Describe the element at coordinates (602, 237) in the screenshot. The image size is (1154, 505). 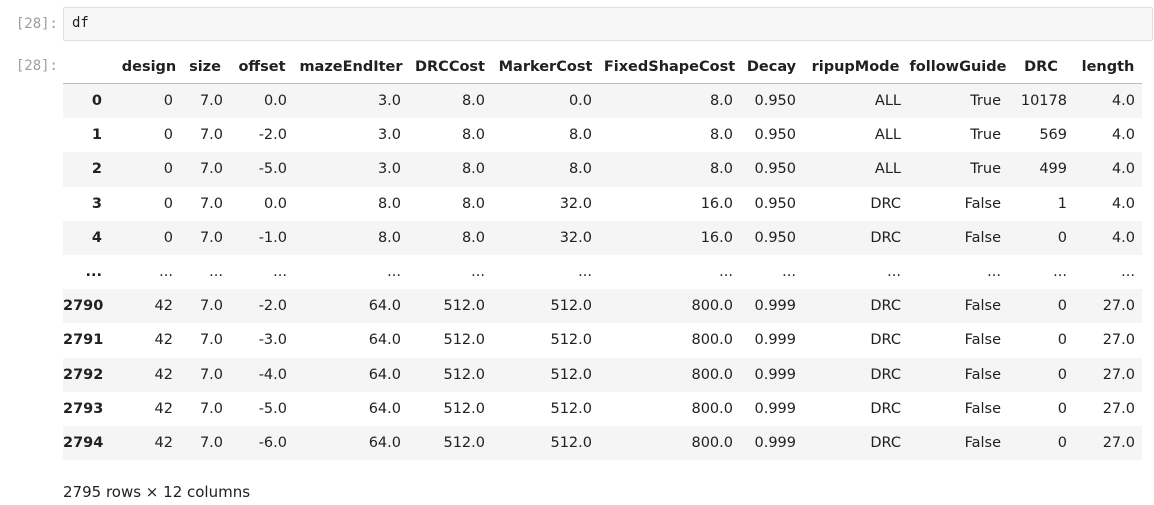
I see `table-row: 4 0 7.0 -1.0 8.0 8.0 32.0 16.0 0.950 DRC False 0 4.0` at that location.